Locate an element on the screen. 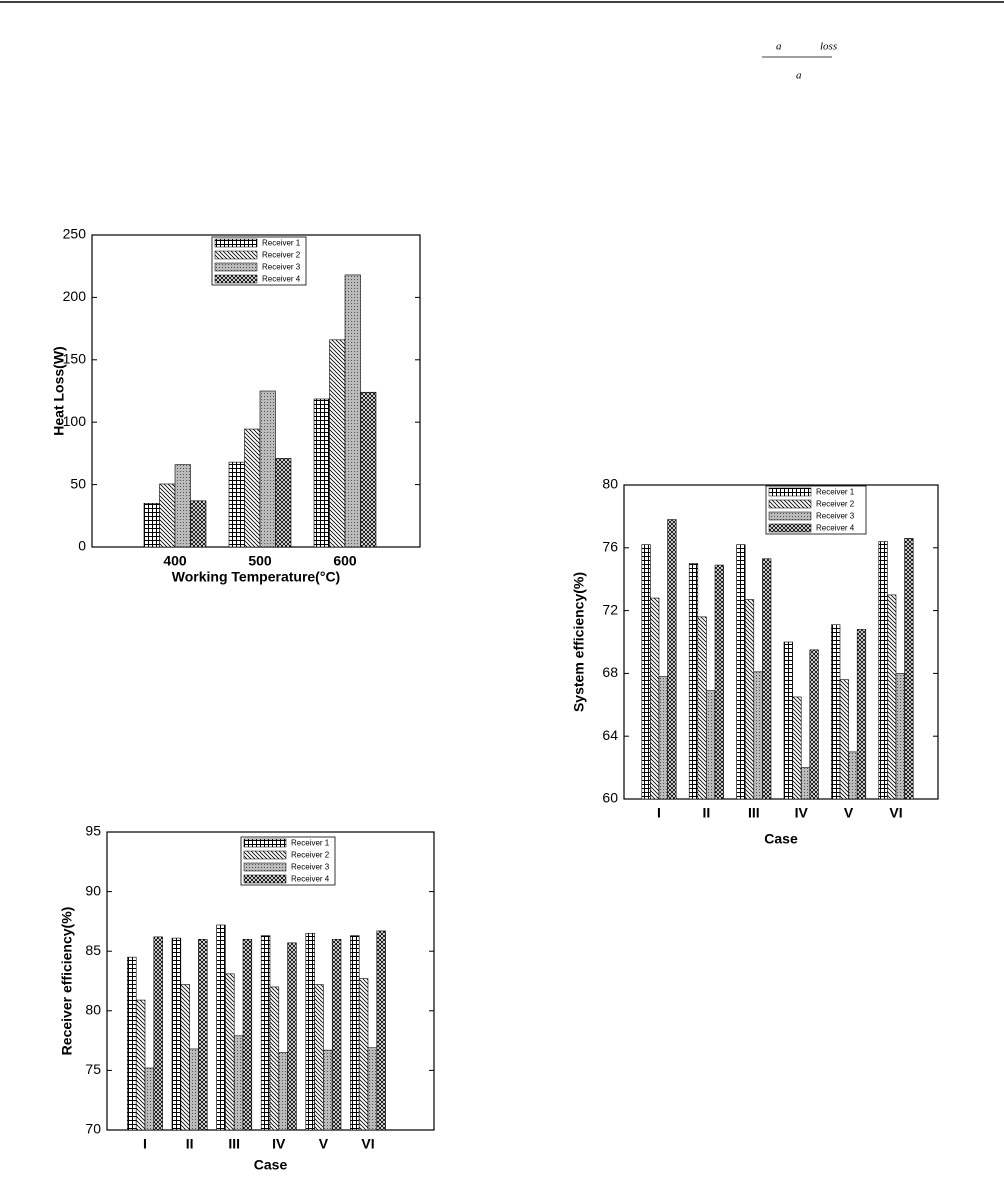 This screenshot has height=1181, width=1004. x-tick-label: 600 is located at coordinates (345, 561).